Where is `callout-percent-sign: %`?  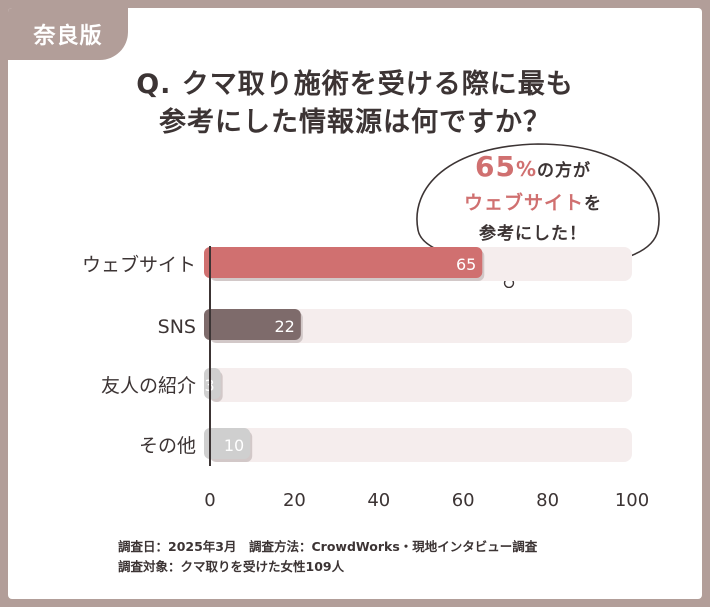 callout-percent-sign: % is located at coordinates (526, 169).